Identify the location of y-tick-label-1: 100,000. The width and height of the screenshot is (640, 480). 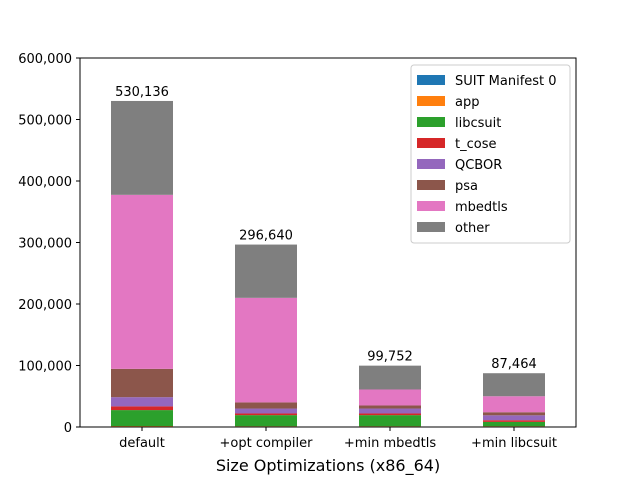
(45, 367).